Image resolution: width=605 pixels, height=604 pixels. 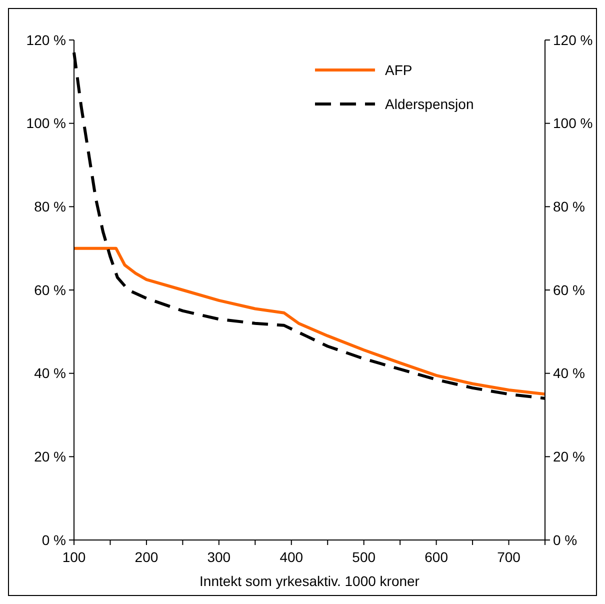 What do you see at coordinates (50, 206) in the screenshot?
I see `y-tick-label: 80 %` at bounding box center [50, 206].